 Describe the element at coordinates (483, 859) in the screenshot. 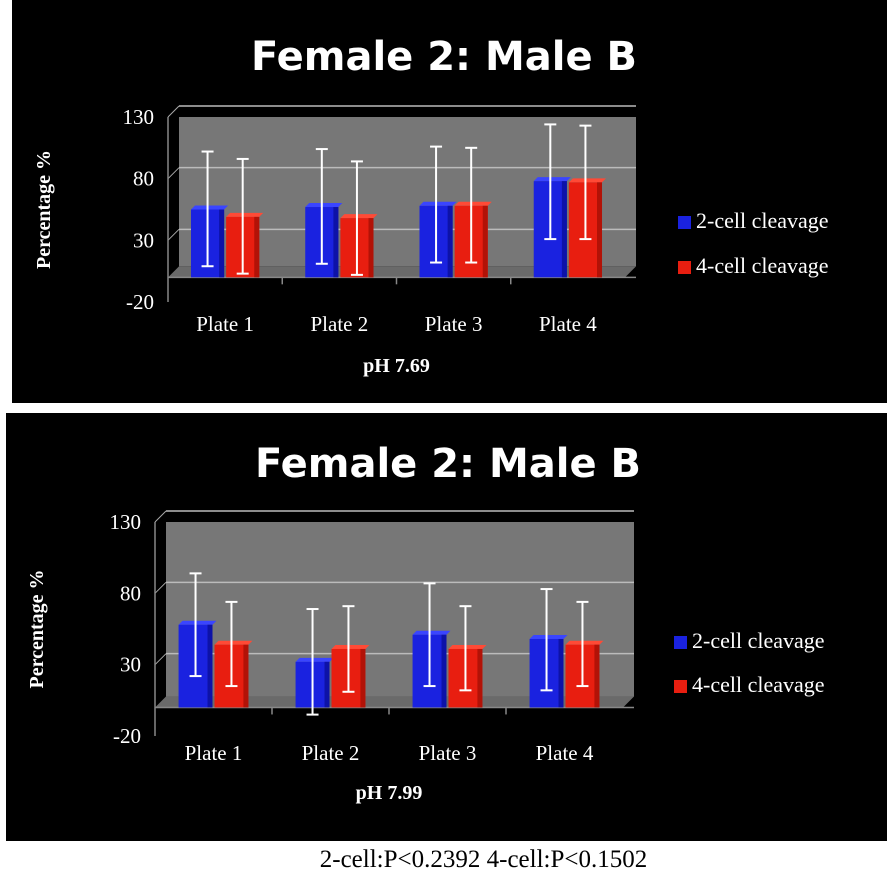

I see `p-value-caption: 2-cell:P<0.2392 4-cell:P<0.1502` at that location.